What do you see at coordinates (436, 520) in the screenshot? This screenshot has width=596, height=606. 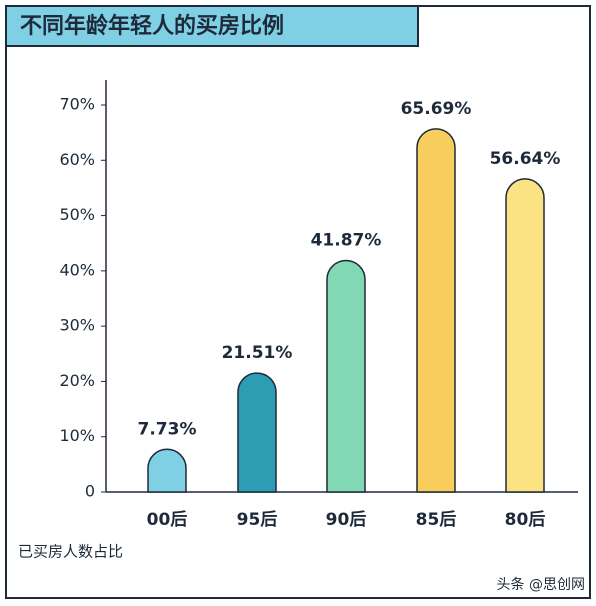 I see `x-tick-label: 85后` at bounding box center [436, 520].